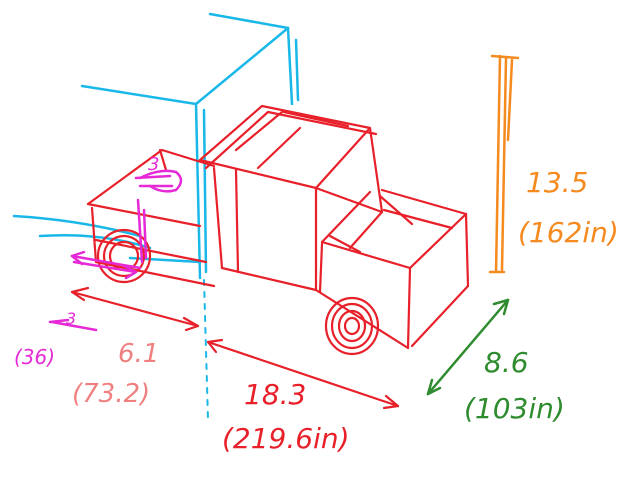  Describe the element at coordinates (568, 232) in the screenshot. I see `height-inches-label: (162in)` at that location.